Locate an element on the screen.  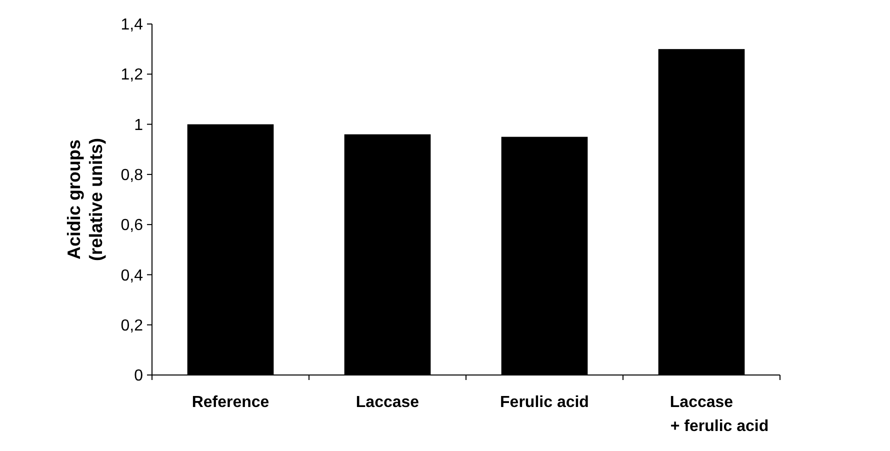
y-tick-label: 0,8 is located at coordinates (132, 175).